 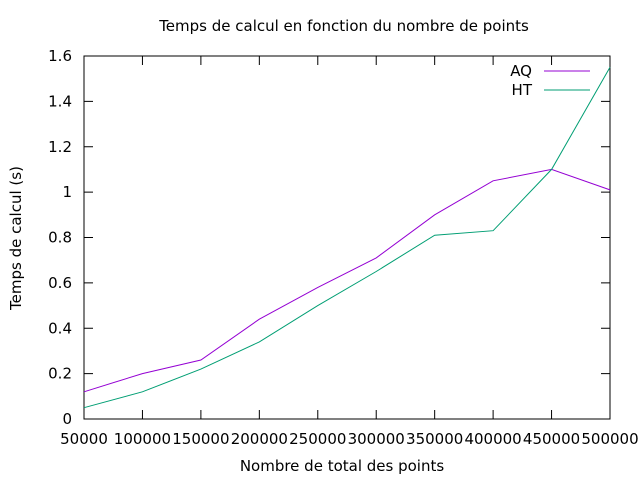 I want to click on x-tick-label: 250000, so click(x=317, y=439).